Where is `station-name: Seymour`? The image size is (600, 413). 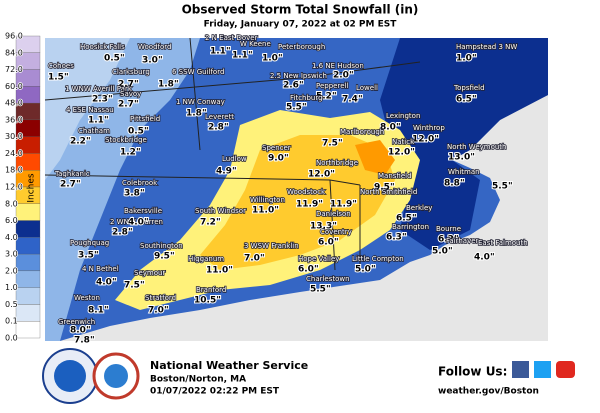 station-name: Seymour is located at coordinates (149, 273).